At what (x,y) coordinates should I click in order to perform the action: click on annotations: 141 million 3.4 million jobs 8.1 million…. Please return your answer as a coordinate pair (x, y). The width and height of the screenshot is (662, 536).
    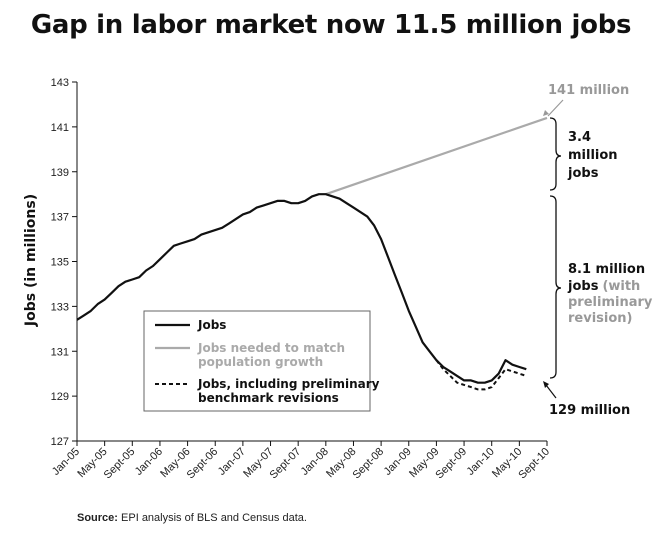
    Looking at the image, I should click on (598, 250).